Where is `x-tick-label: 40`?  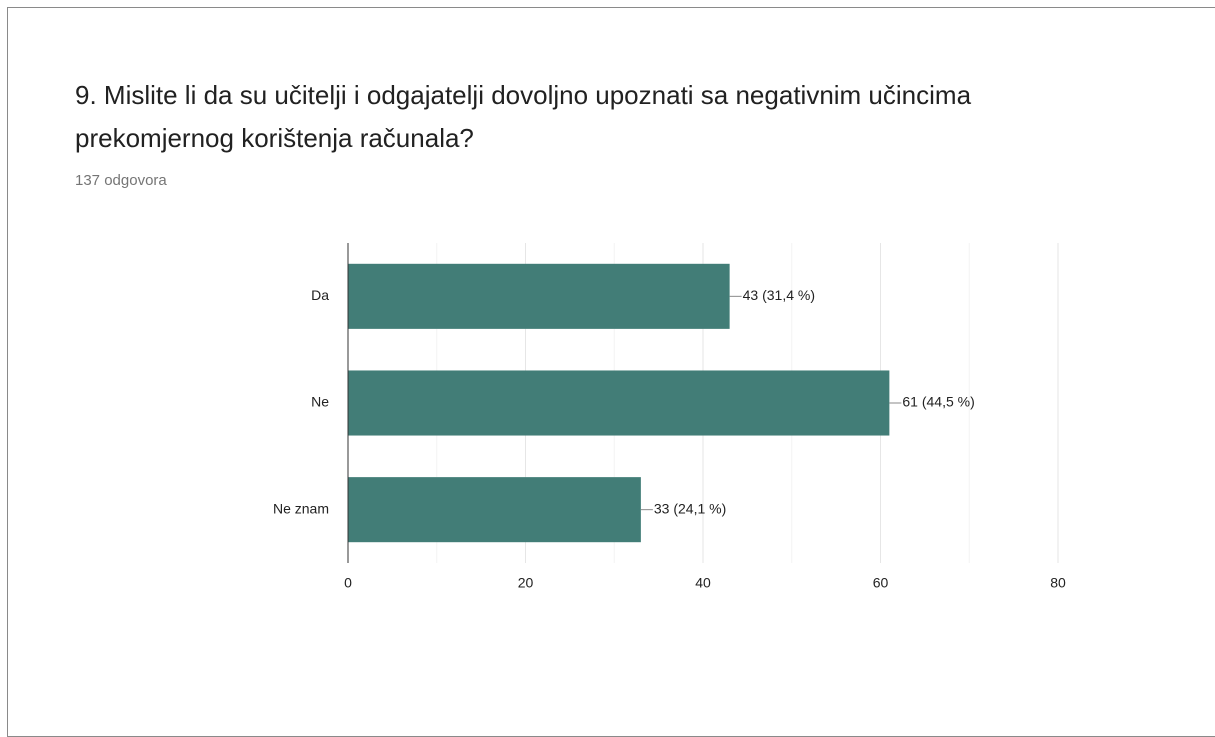
x-tick-label: 40 is located at coordinates (703, 583).